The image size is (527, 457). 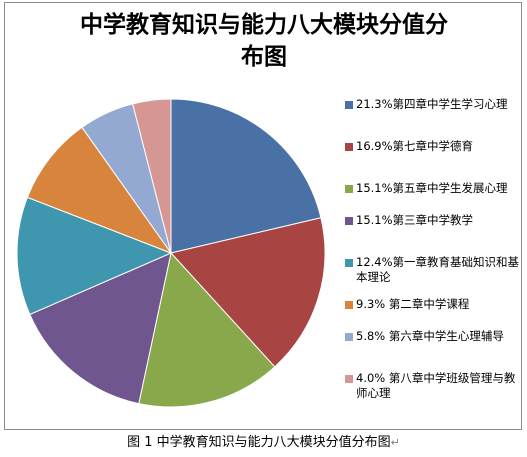 I want to click on legend-label-8: 4.0% 第八章中学班级管理与教师心理, so click(x=436, y=385).